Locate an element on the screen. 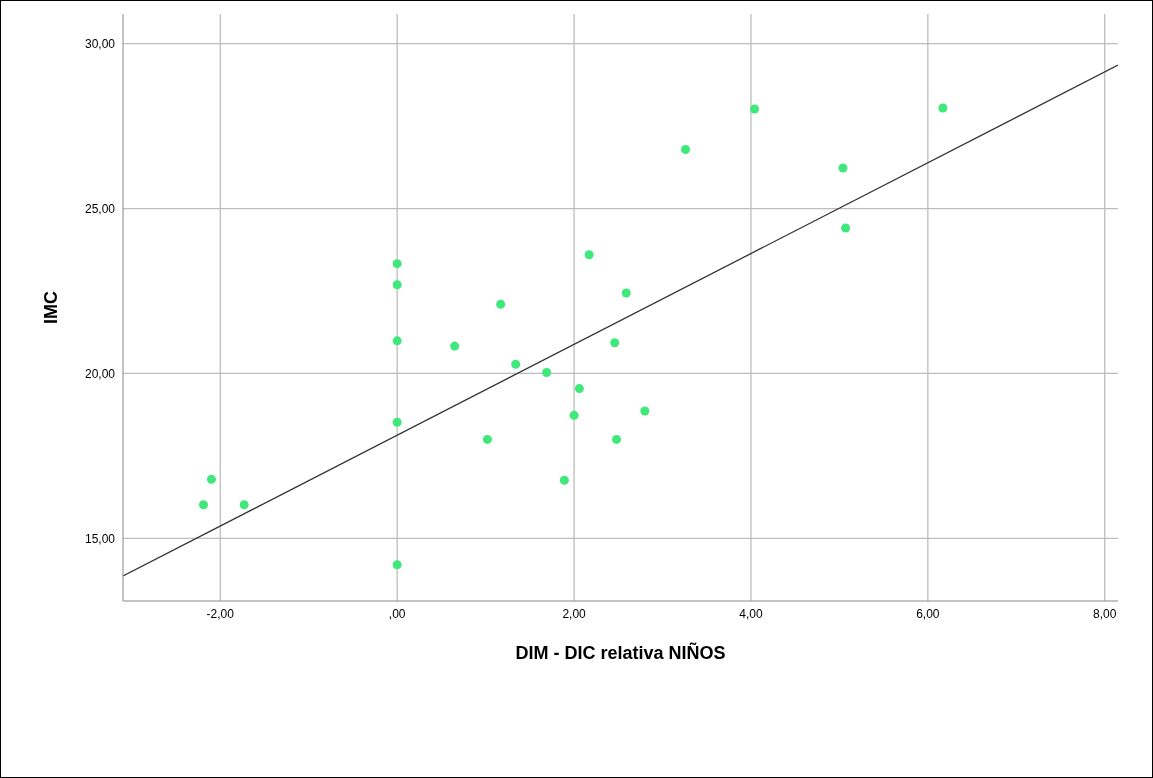 Image resolution: width=1153 pixels, height=778 pixels. y-tick-label: 15,00 is located at coordinates (100, 538).